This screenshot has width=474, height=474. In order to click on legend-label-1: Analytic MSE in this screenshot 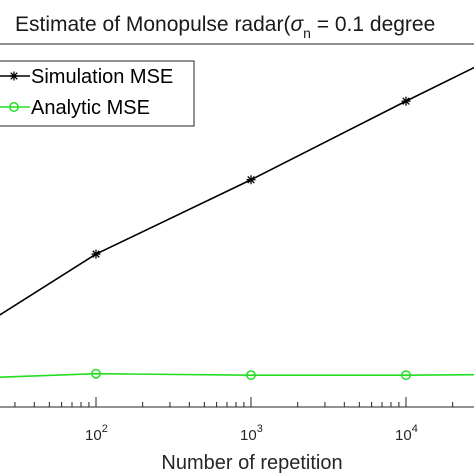, I will do `click(90, 108)`.